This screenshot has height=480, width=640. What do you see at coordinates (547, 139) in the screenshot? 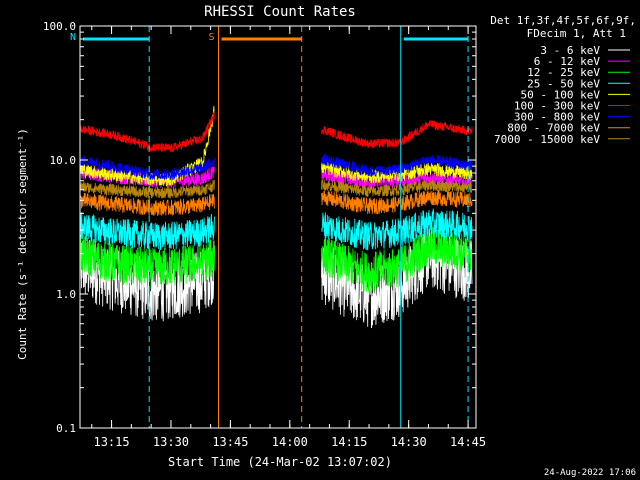
I see `legend-label-8: 7000 - 15000 keV` at bounding box center [547, 139].